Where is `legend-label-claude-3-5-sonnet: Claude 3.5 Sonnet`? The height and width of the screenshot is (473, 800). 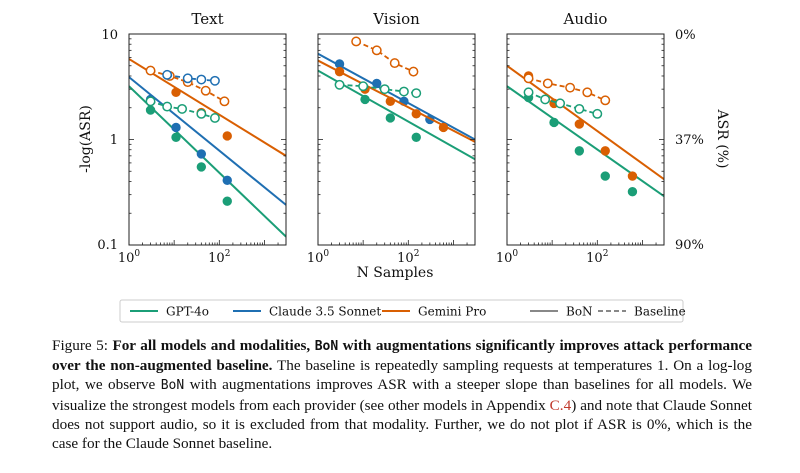 legend-label-claude-3-5-sonnet: Claude 3.5 Sonnet is located at coordinates (325, 312).